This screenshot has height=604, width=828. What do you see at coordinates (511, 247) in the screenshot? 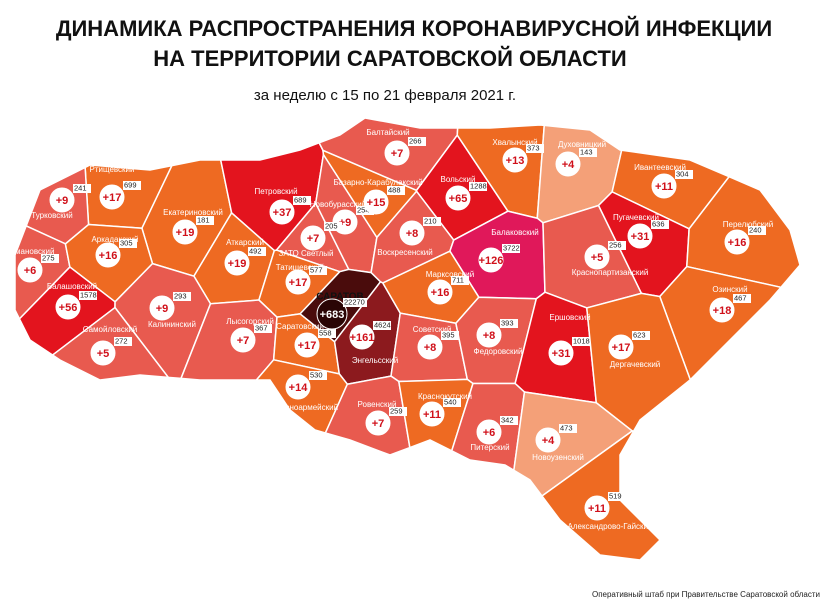
I see `total: 3722` at bounding box center [511, 247].